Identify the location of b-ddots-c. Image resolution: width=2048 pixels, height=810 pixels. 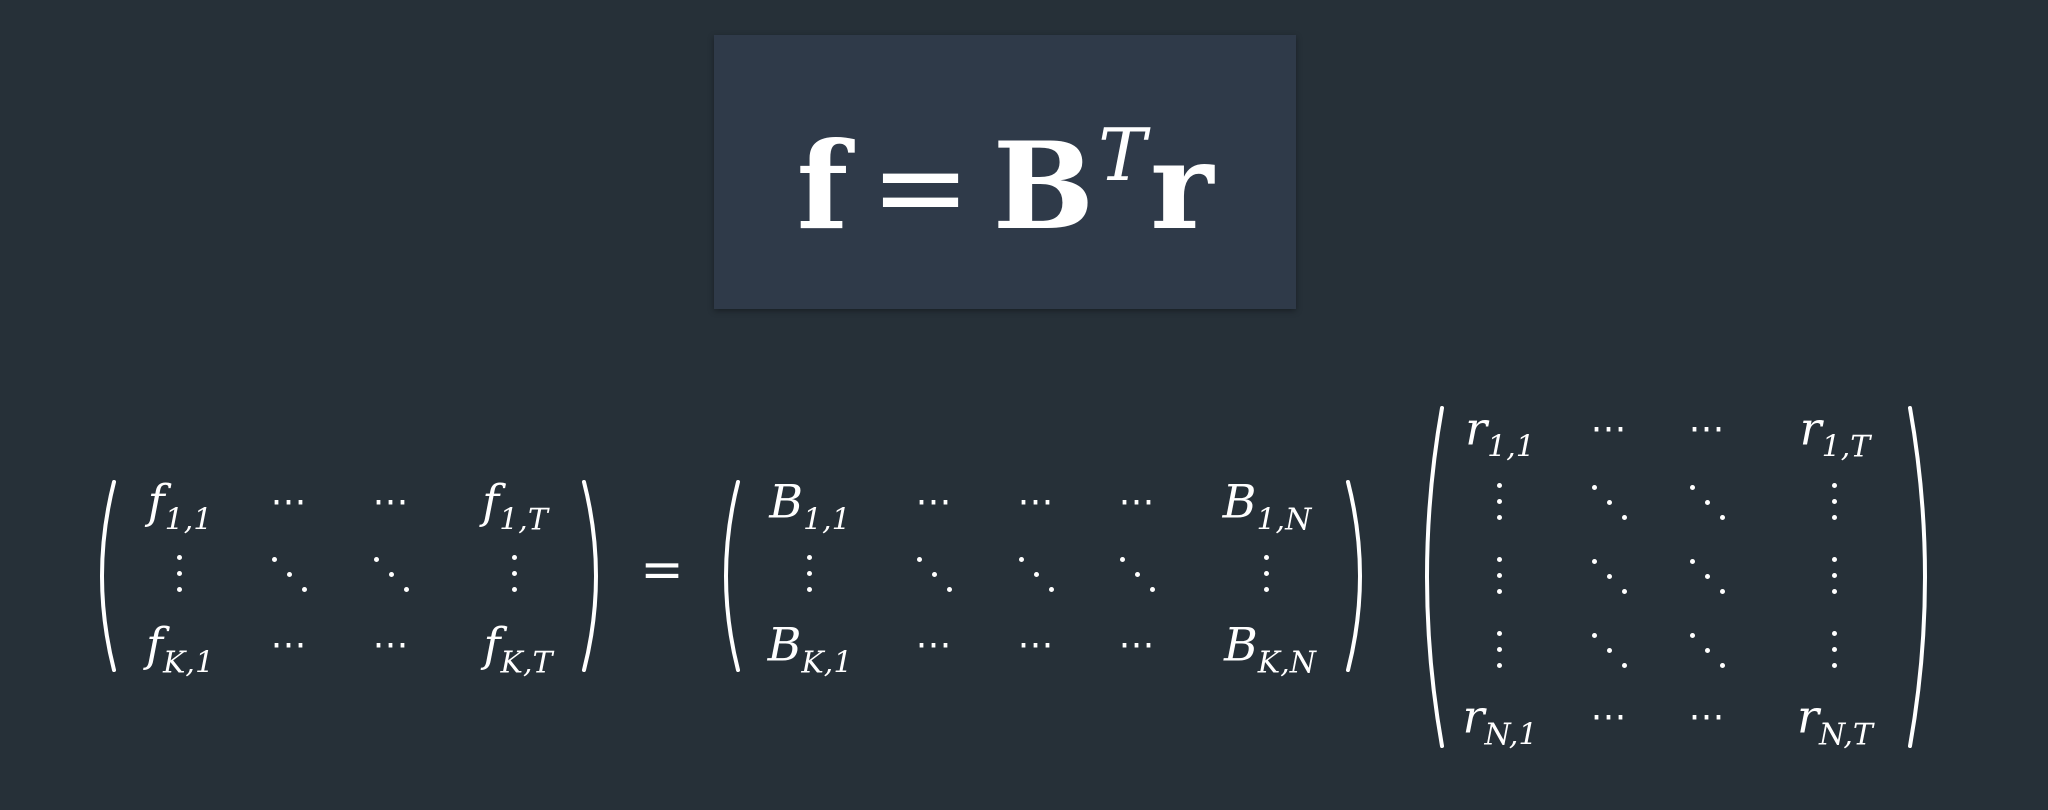
(1138, 575).